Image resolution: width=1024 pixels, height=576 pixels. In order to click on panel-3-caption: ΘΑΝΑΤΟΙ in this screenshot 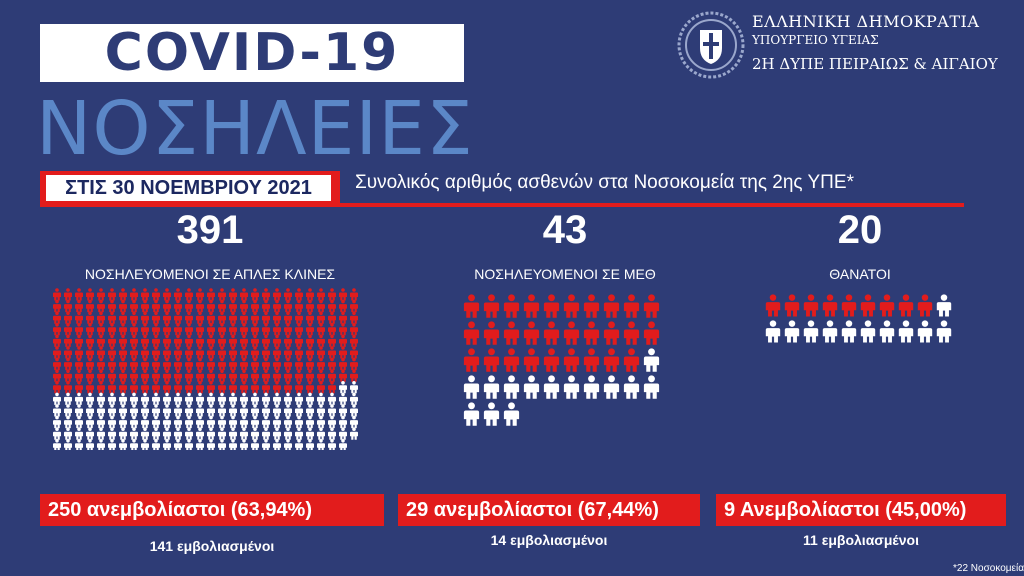, I will do `click(860, 274)`.